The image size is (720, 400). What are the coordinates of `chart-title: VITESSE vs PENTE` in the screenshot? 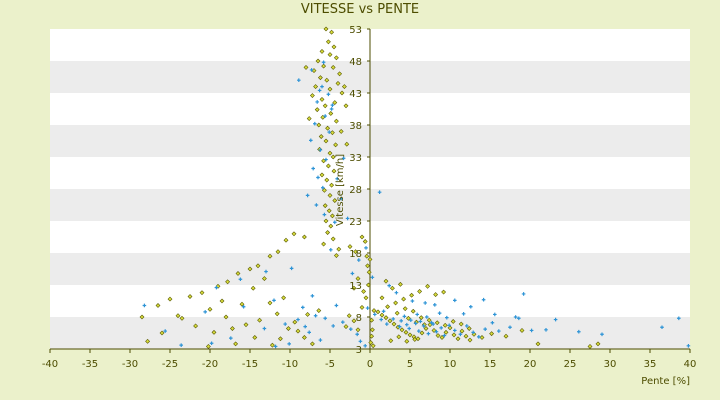 It's located at (360, 9).